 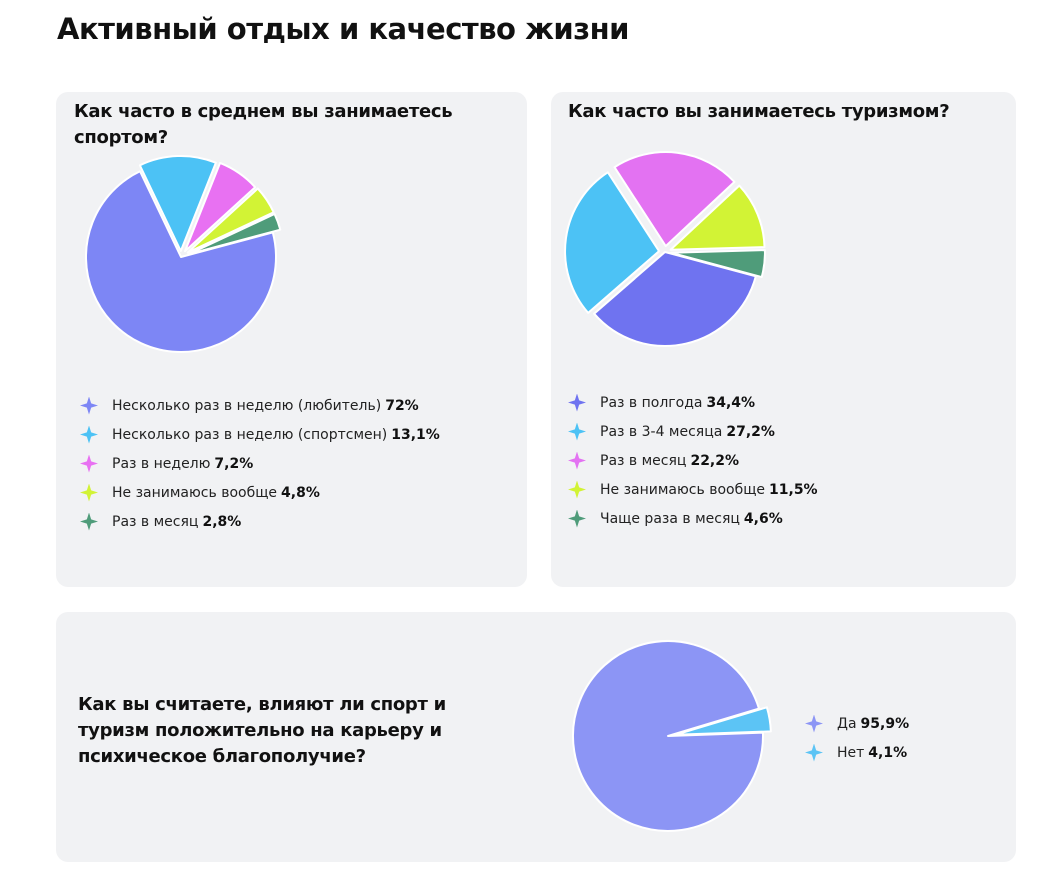 I want to click on tourism-legend-item-quarter: Раз в 3-4 месяца 27,2%, so click(x=693, y=431).